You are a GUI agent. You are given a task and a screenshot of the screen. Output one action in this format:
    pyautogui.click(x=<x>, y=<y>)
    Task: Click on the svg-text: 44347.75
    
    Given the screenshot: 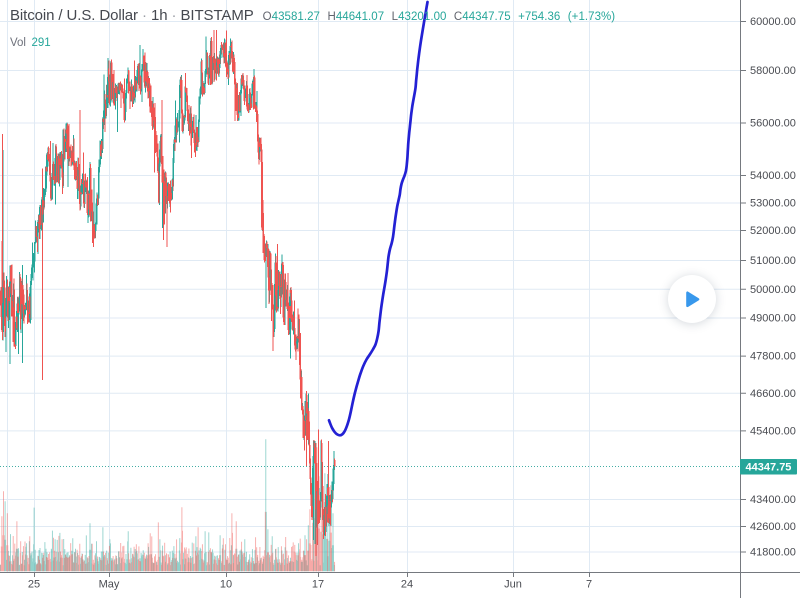 What is the action you would take?
    pyautogui.click(x=769, y=468)
    